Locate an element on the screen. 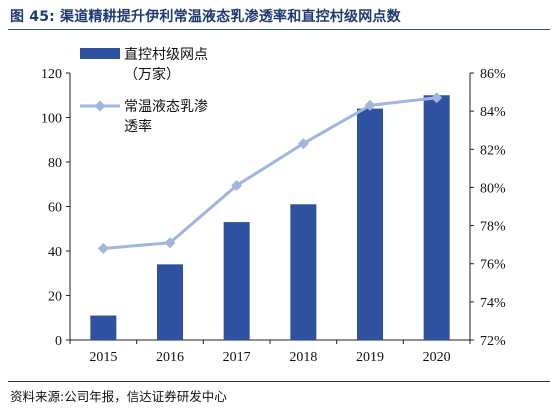 Image resolution: width=554 pixels, height=411 pixels. left-tick-label: 100 is located at coordinates (51, 119).